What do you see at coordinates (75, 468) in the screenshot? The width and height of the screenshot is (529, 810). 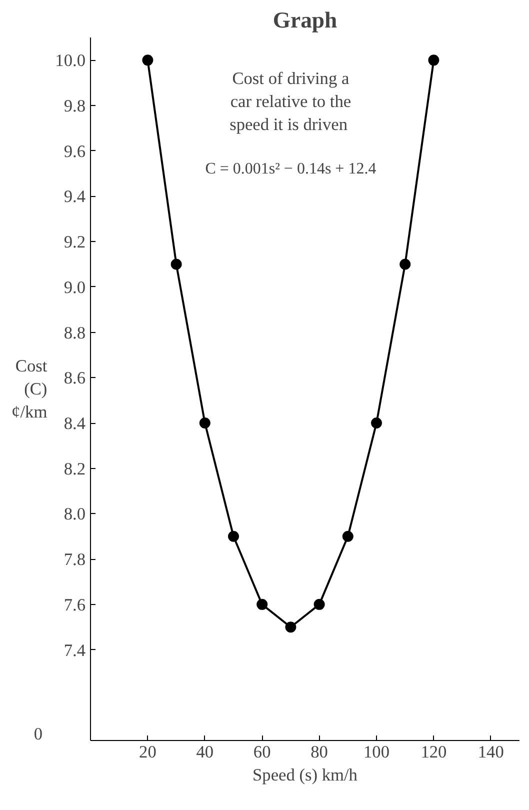 I see `y-tick-label: 8.2` at bounding box center [75, 468].